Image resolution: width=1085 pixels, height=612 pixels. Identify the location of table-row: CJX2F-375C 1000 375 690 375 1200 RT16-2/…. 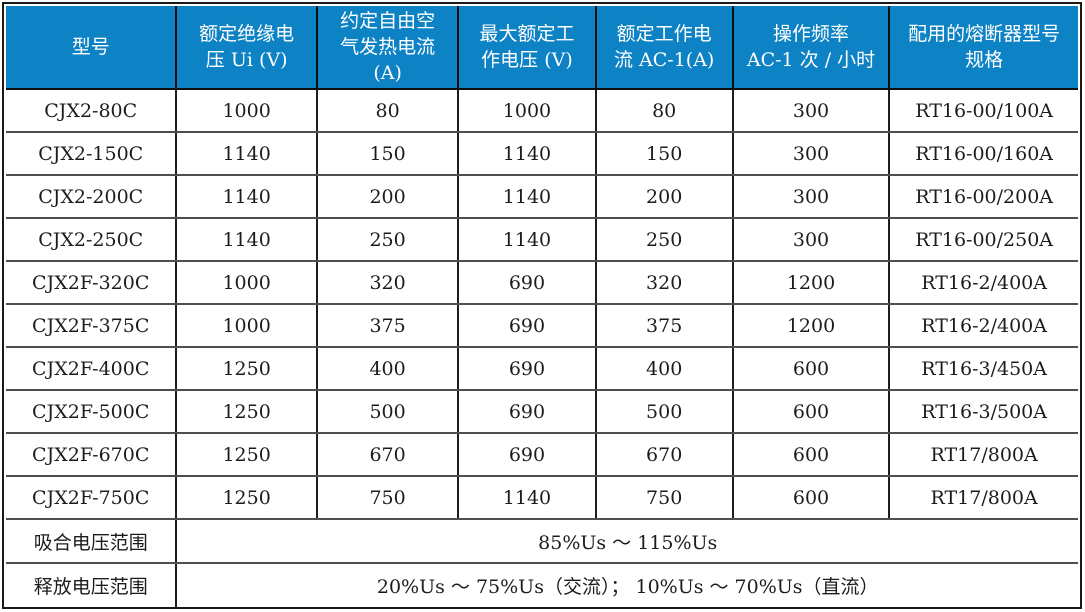
(542, 325).